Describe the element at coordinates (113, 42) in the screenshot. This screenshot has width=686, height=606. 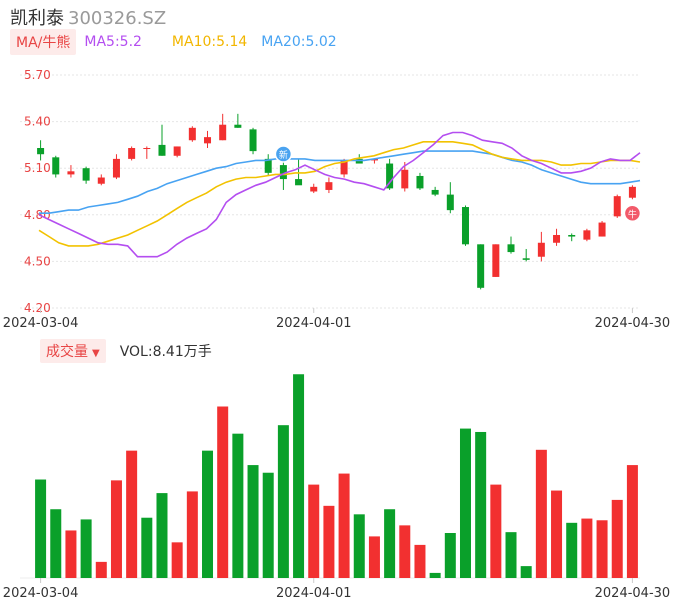
I see `ma5-legend: MA5:5.2` at that location.